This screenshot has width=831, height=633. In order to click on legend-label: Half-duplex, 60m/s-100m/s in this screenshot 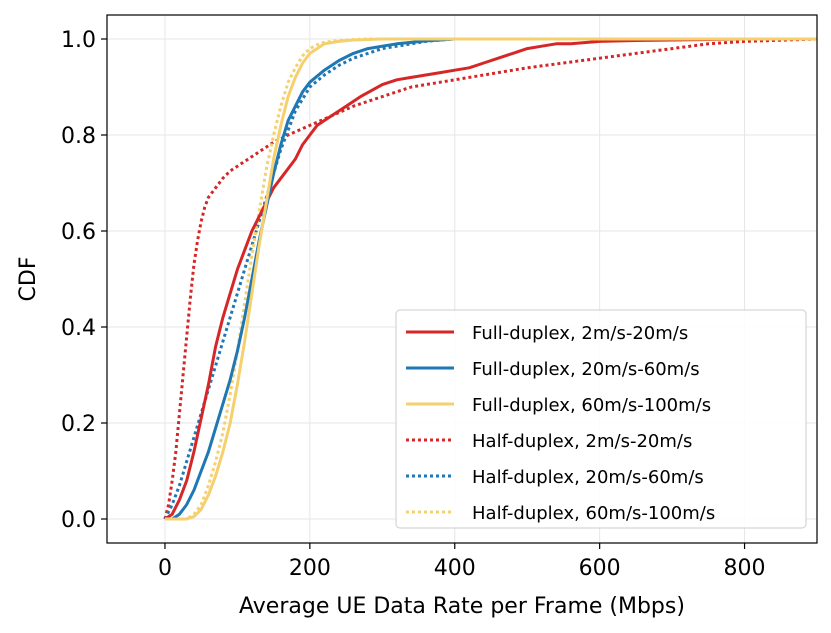, I will do `click(593, 513)`.